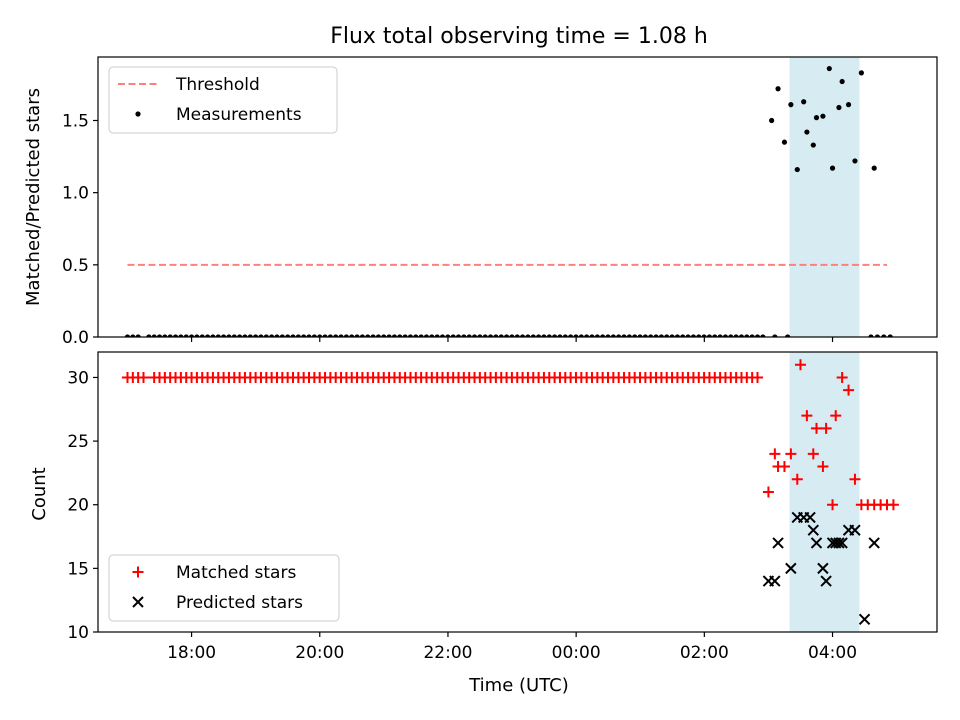 This screenshot has height=720, width=960. Describe the element at coordinates (576, 653) in the screenshot. I see `x-tick-label: 00:00` at that location.